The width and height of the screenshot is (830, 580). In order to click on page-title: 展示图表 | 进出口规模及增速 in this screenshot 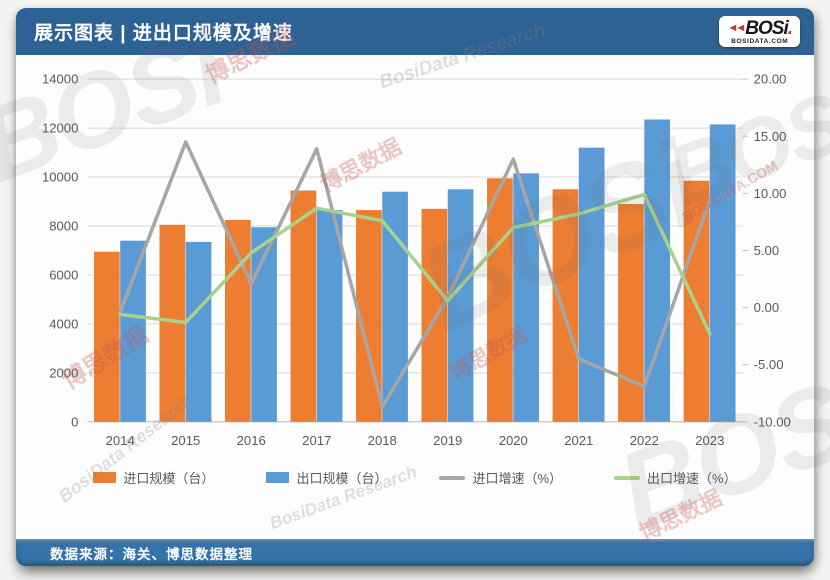, I will do `click(163, 33)`.